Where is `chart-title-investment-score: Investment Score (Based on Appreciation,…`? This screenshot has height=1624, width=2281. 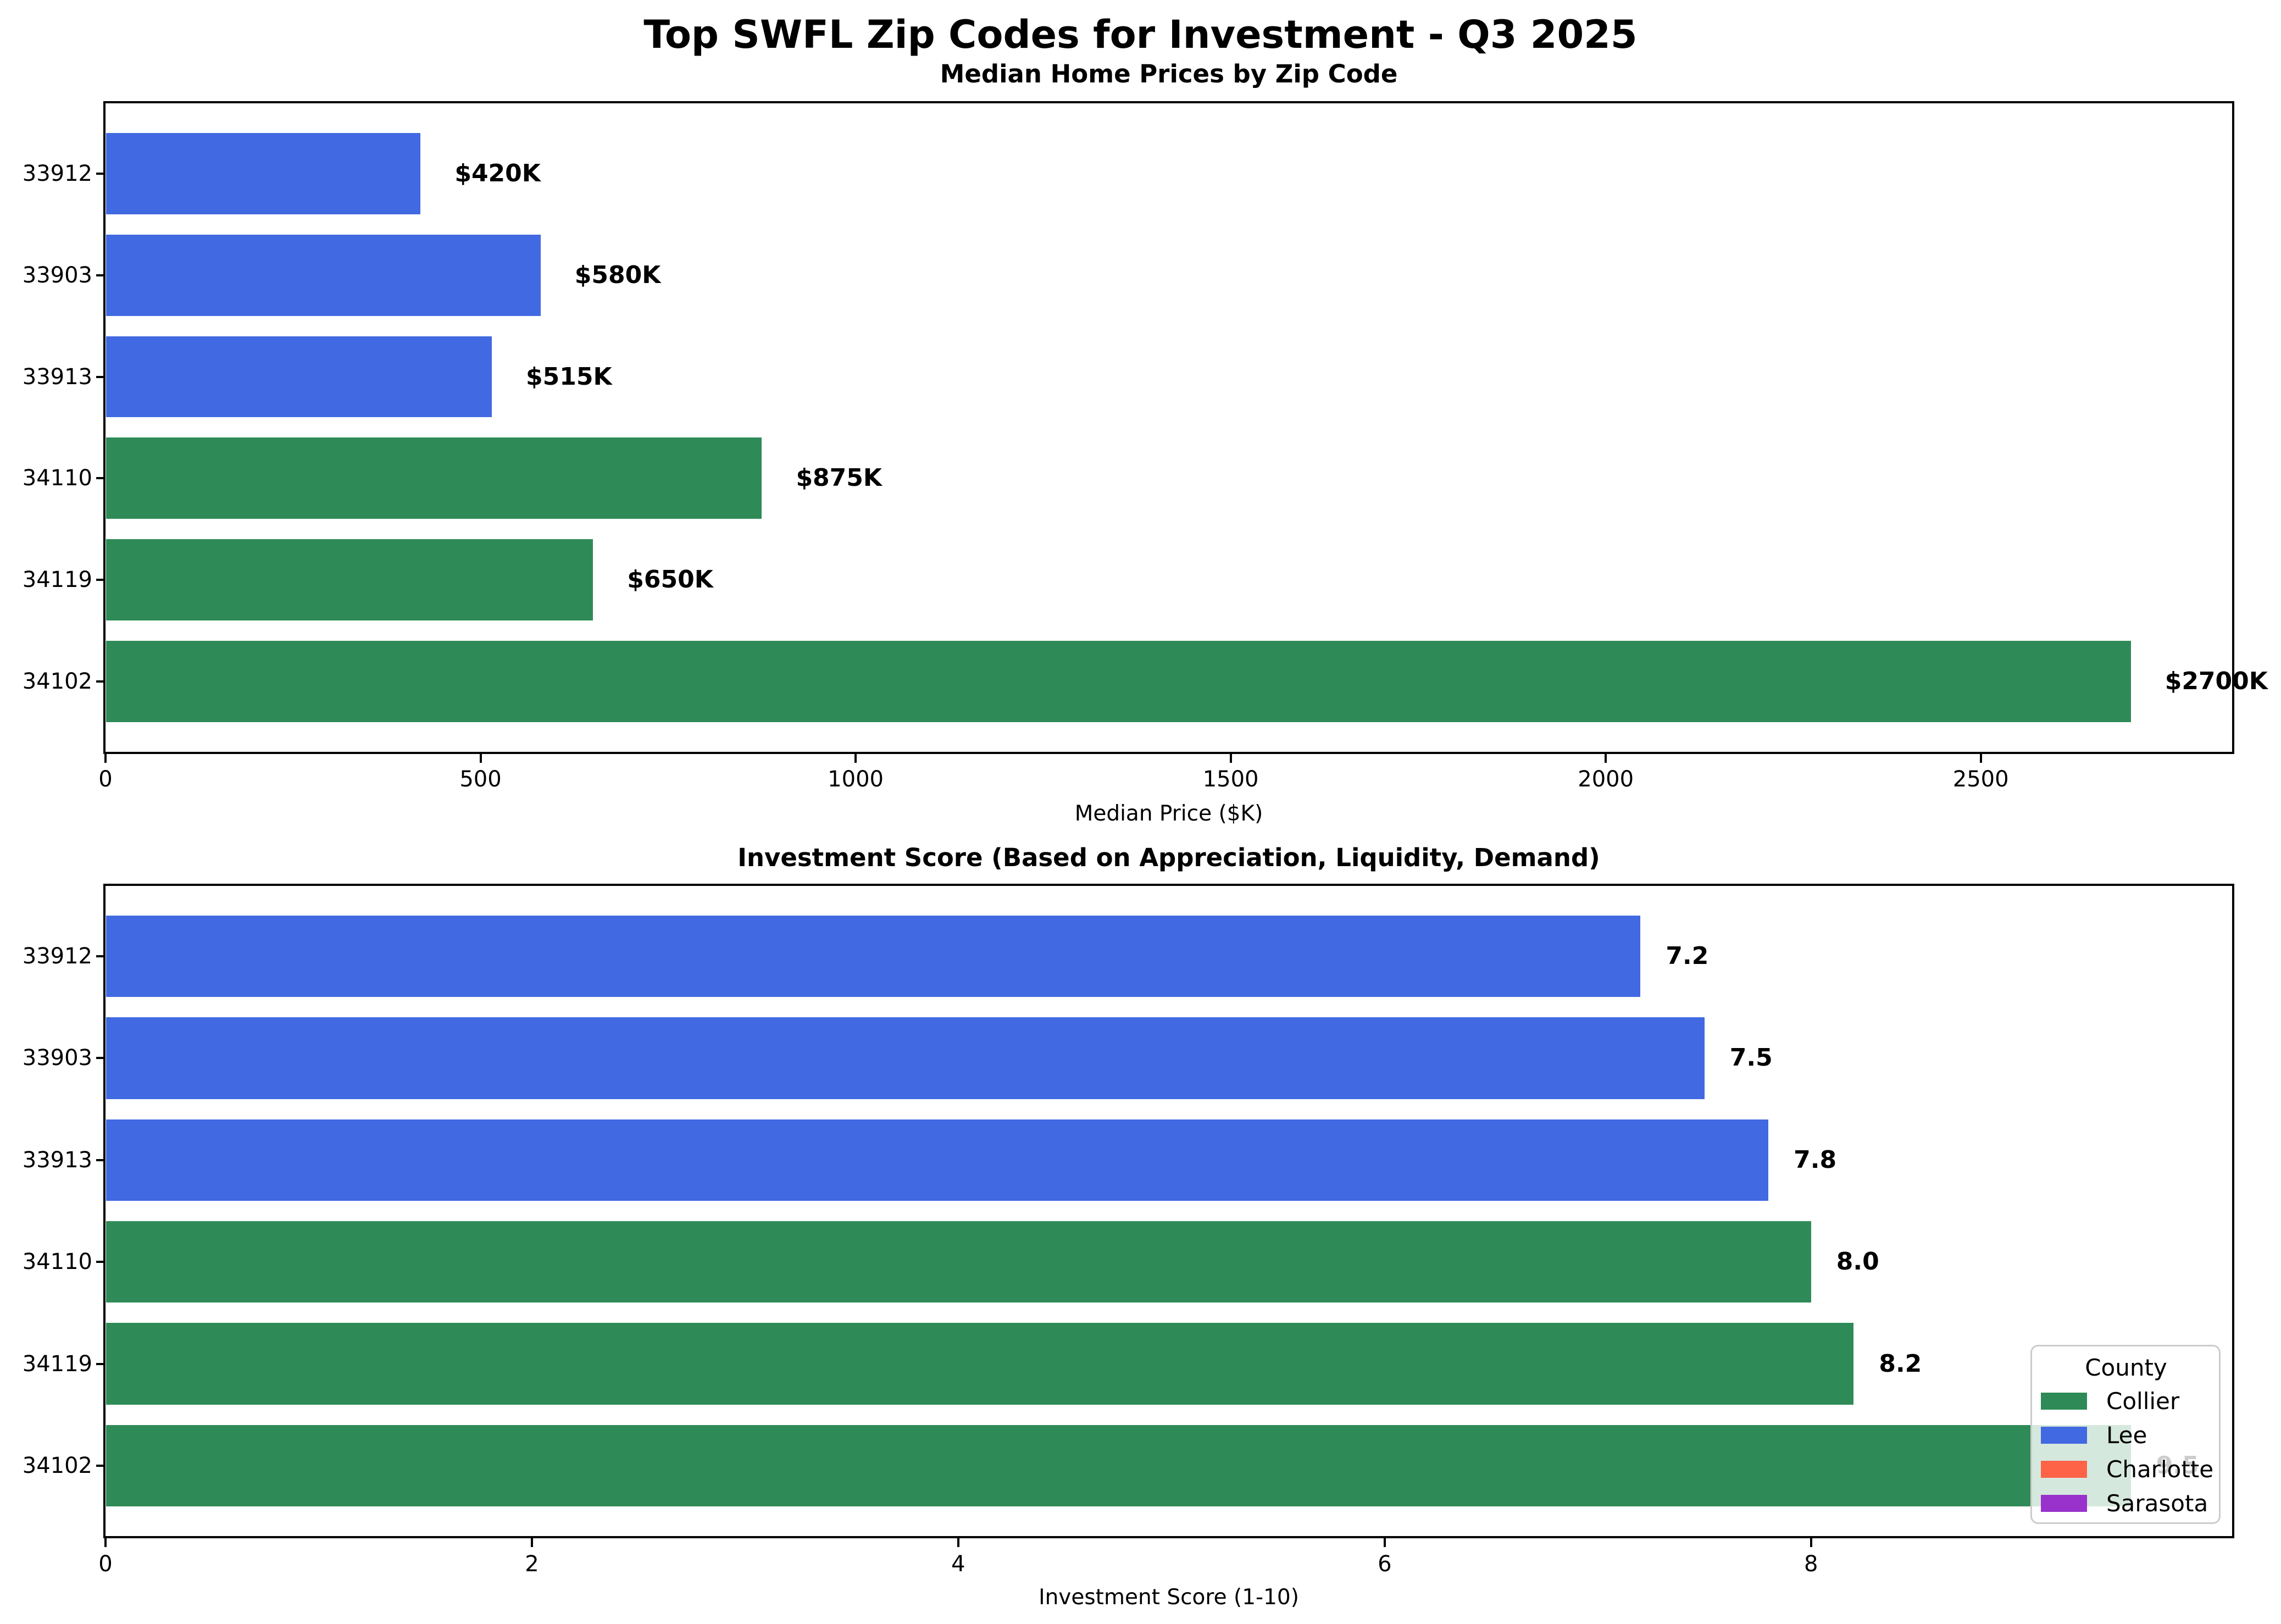 chart-title-investment-score: Investment Score (Based on Appreciation,… is located at coordinates (1168, 857).